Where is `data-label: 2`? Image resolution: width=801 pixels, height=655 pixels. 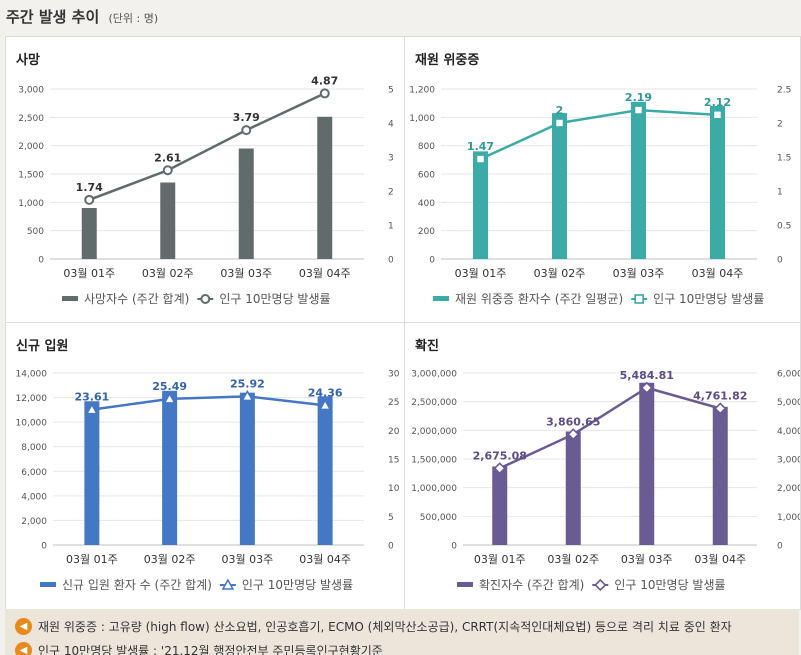
data-label: 2 is located at coordinates (560, 110).